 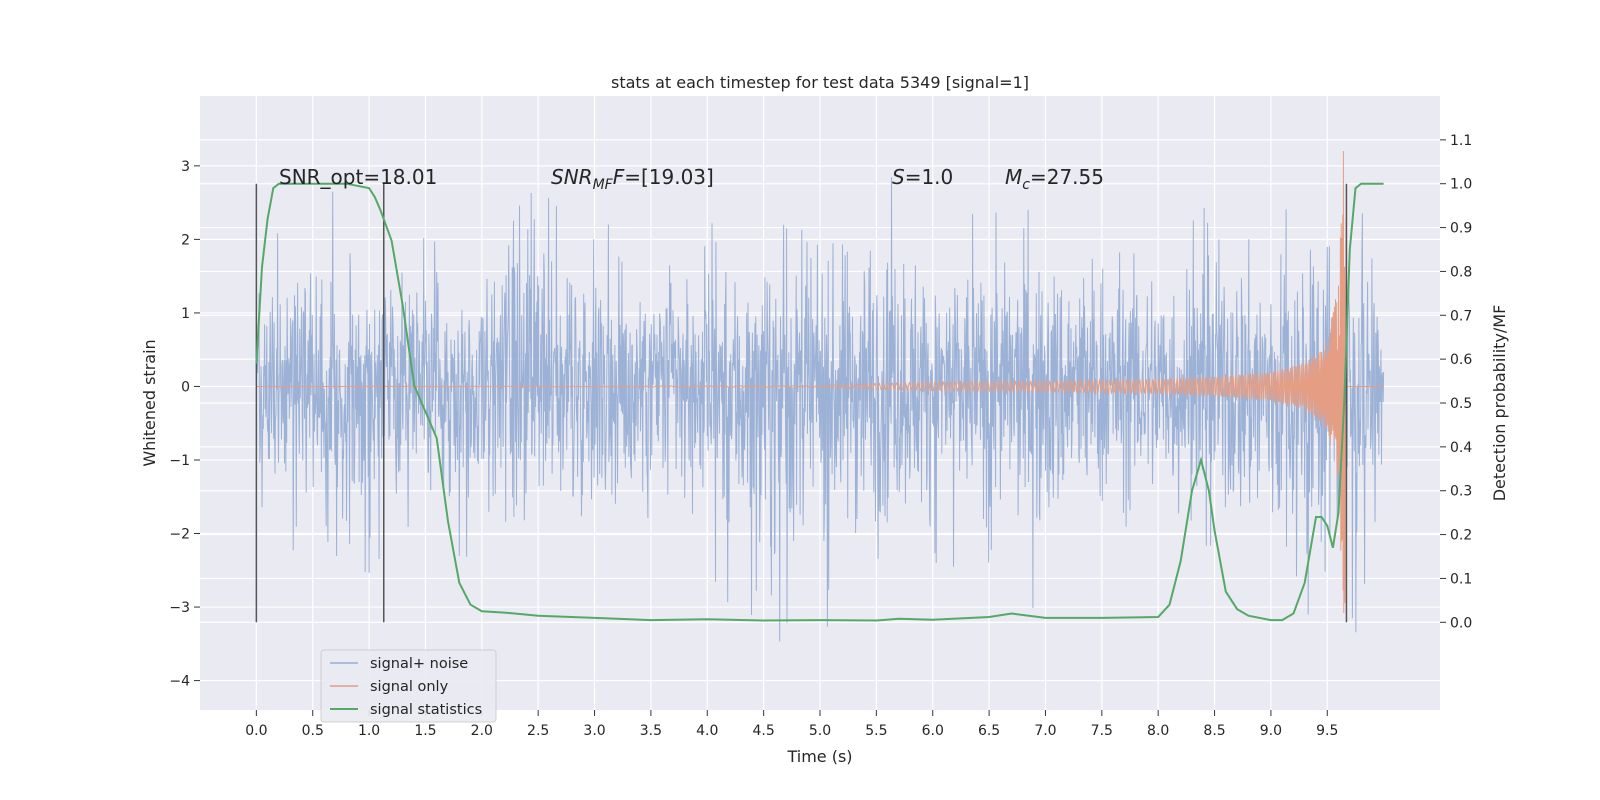 What do you see at coordinates (179, 535) in the screenshot?
I see `y-tick-label: −2` at bounding box center [179, 535].